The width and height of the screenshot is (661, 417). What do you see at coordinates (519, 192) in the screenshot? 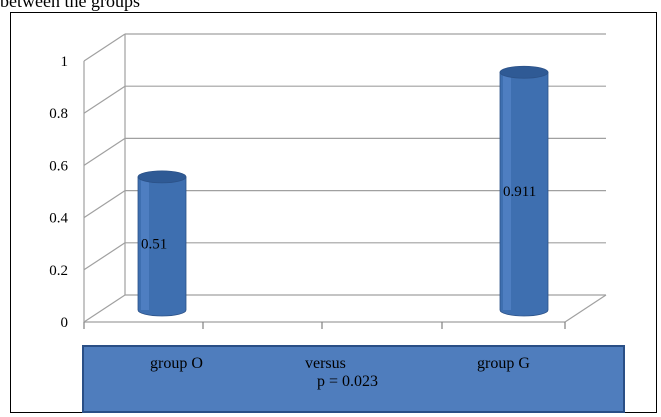
I see `bar-data-label: 0.911` at bounding box center [519, 192].